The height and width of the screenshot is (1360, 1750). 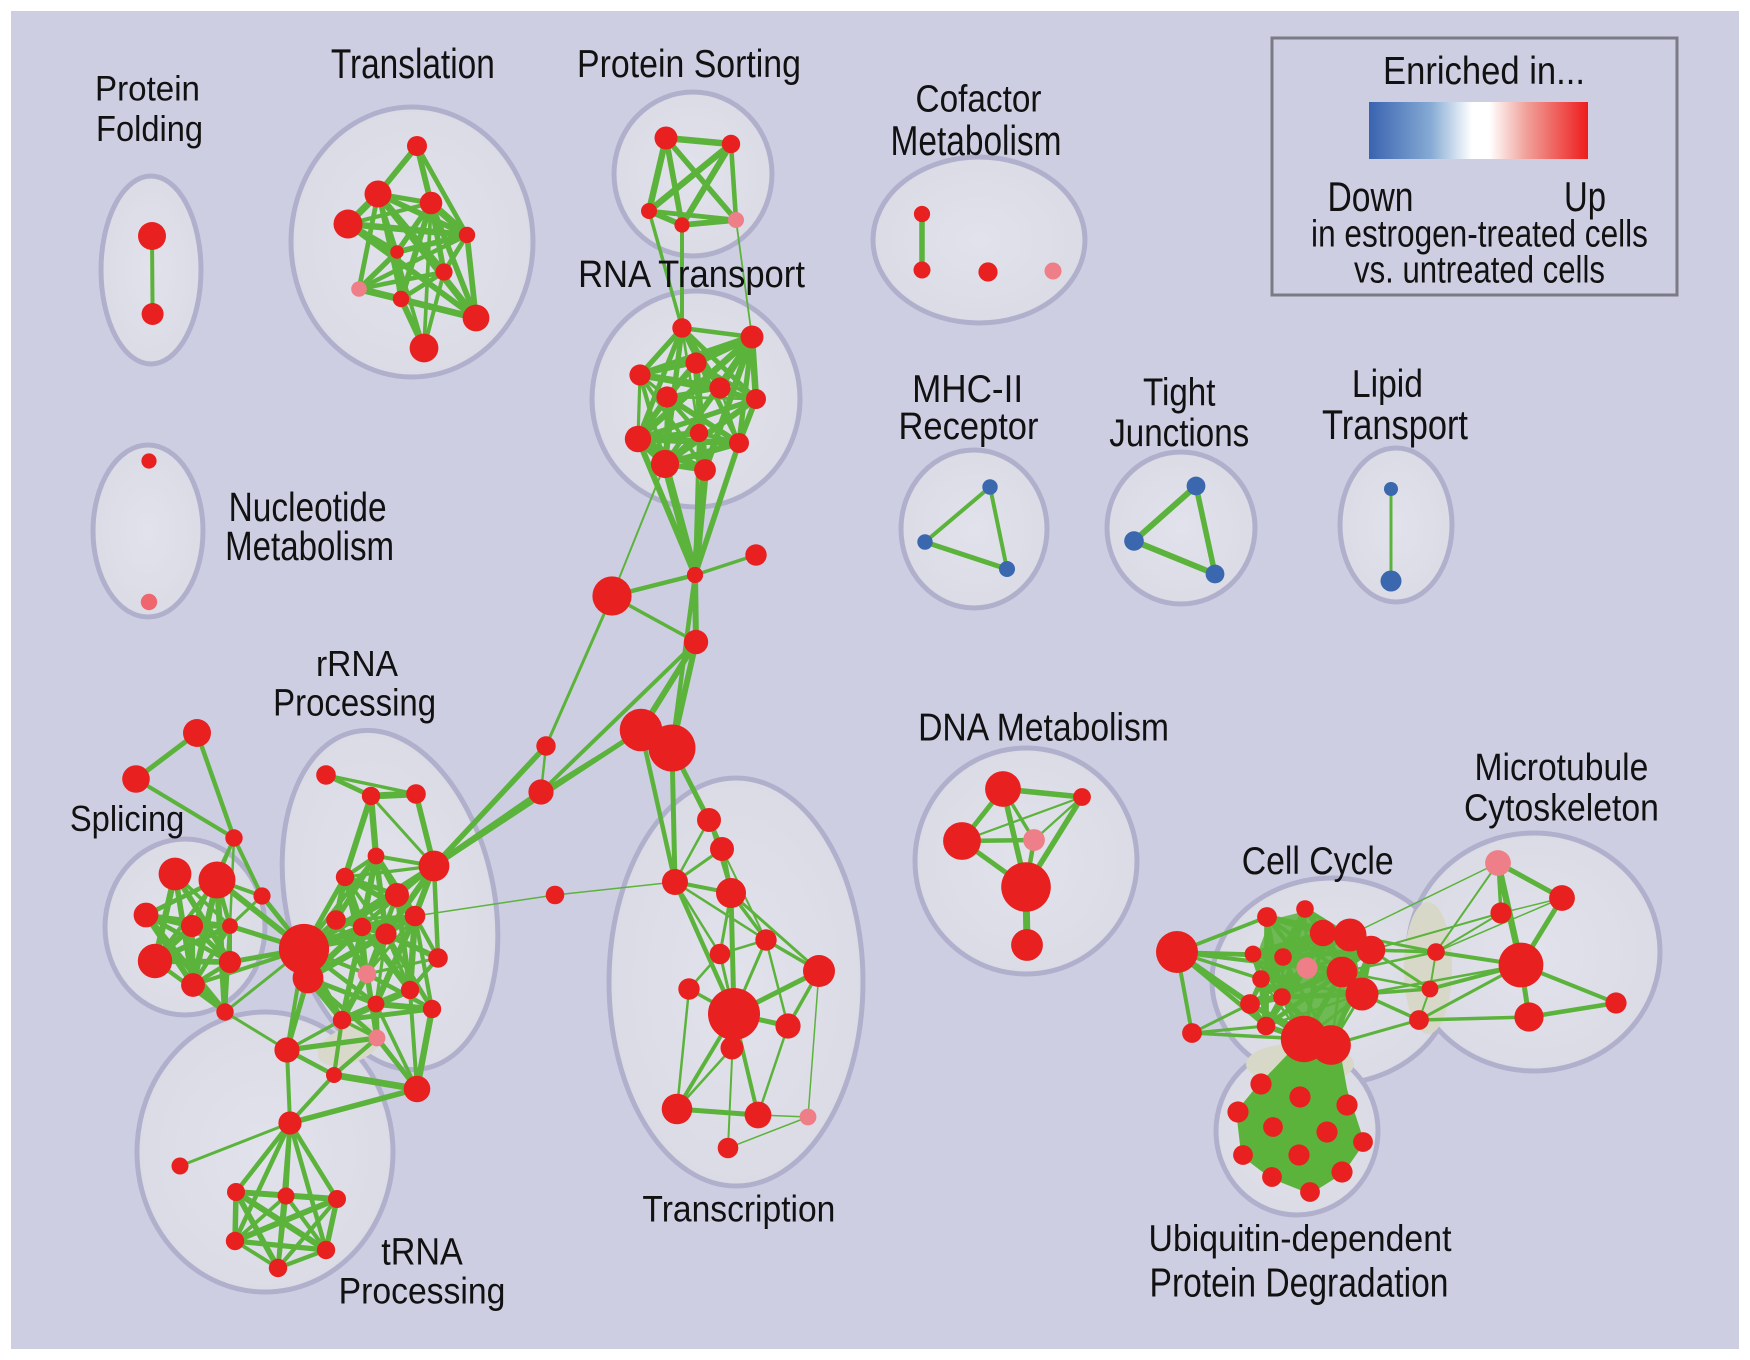 What do you see at coordinates (967, 388) in the screenshot?
I see `svg-text: MHC-II` at bounding box center [967, 388].